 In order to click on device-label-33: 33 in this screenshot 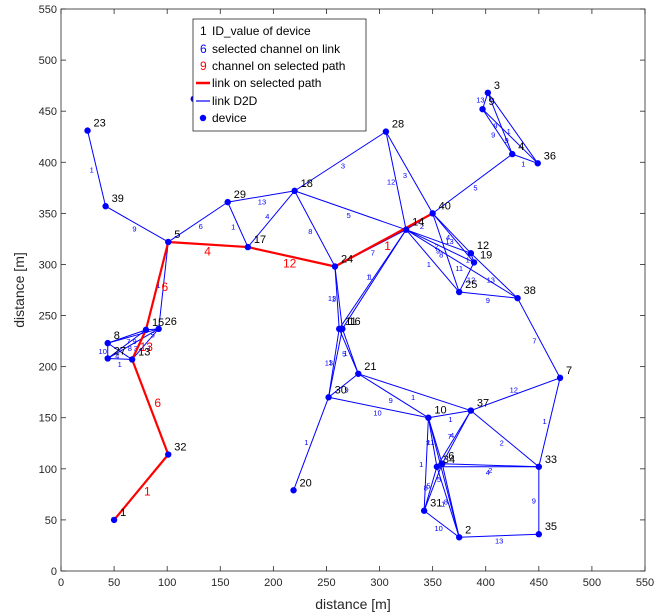, I will do `click(551, 460)`.